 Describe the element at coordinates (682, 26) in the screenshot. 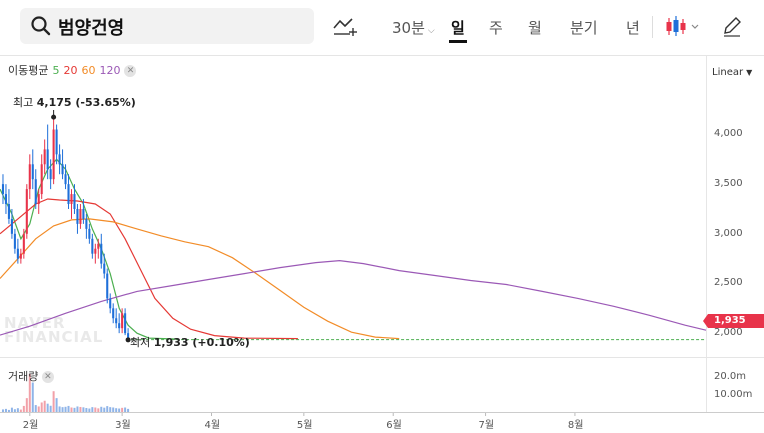

I see `candle-type-icon` at that location.